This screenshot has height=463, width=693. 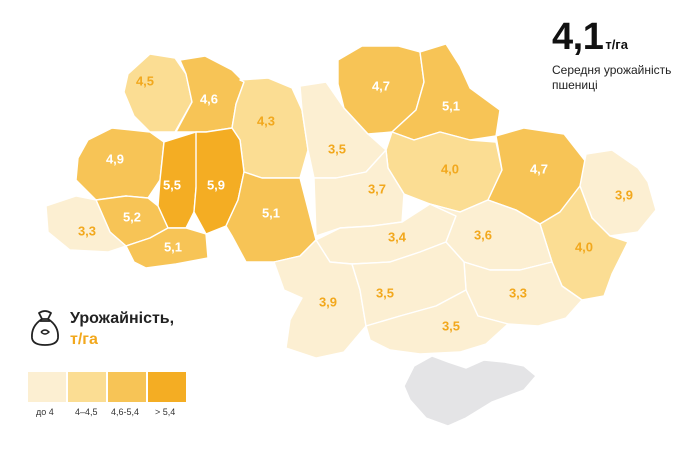 What do you see at coordinates (271, 212) in the screenshot?
I see `region-value-vinnytsia: 5,1` at bounding box center [271, 212].